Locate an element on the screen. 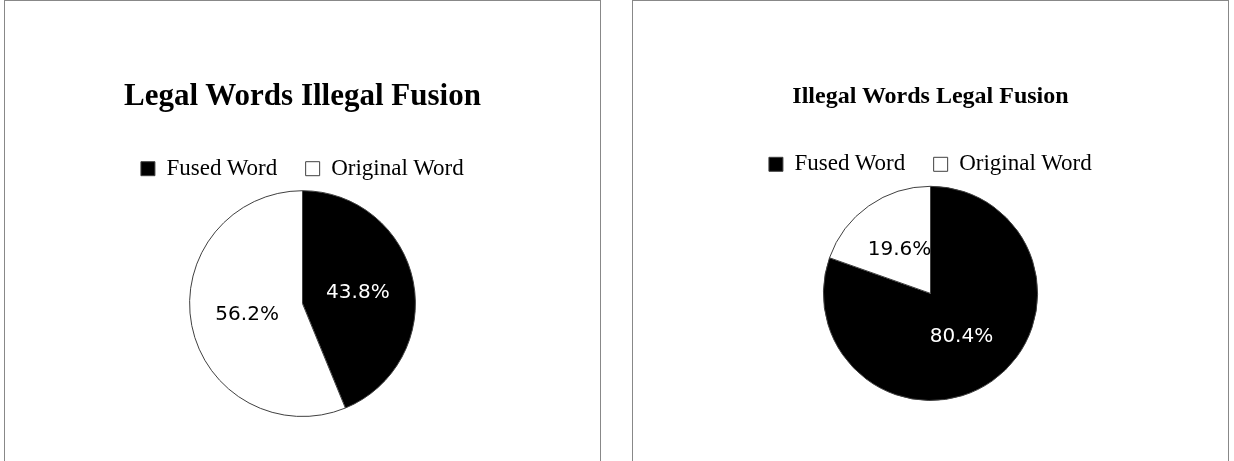 The height and width of the screenshot is (461, 1234). data-label: 19.6% is located at coordinates (899, 247).